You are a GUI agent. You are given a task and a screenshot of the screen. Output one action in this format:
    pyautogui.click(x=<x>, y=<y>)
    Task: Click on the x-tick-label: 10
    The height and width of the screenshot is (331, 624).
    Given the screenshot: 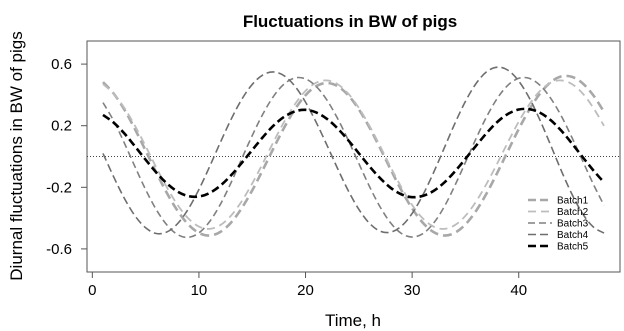 What is the action you would take?
    pyautogui.click(x=199, y=290)
    